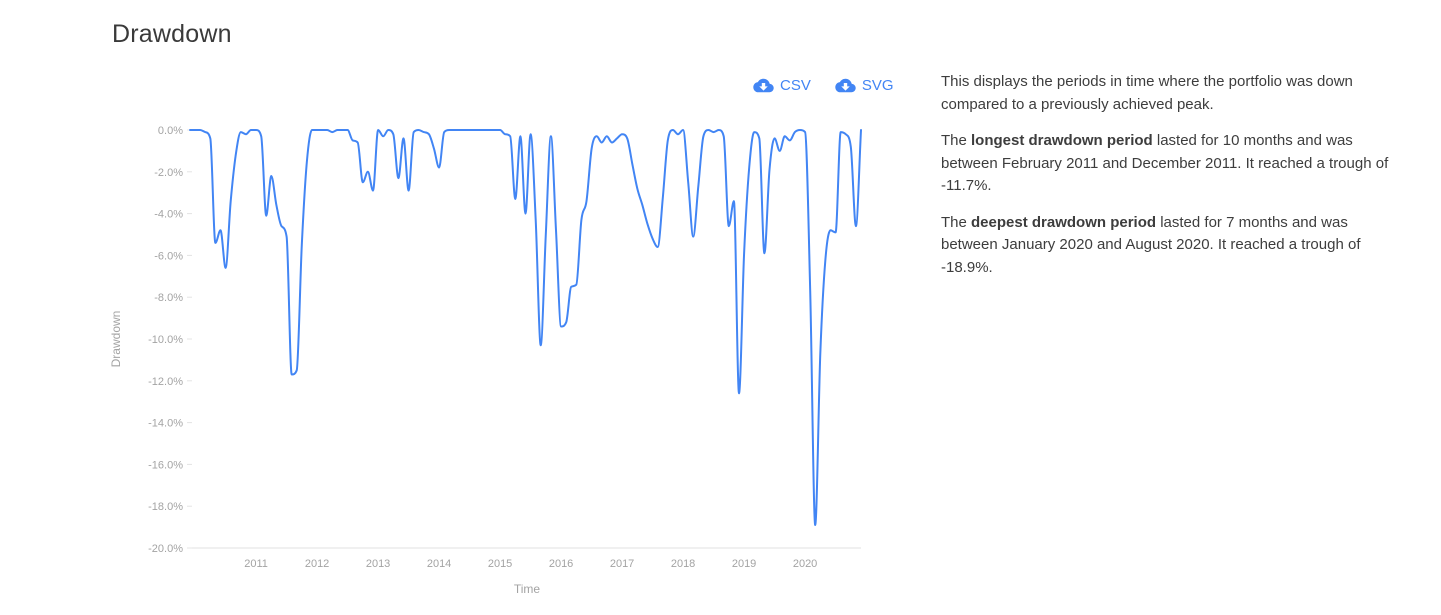 This screenshot has height=615, width=1441. What do you see at coordinates (168, 215) in the screenshot?
I see `y-tick-label: -4.0%` at bounding box center [168, 215].